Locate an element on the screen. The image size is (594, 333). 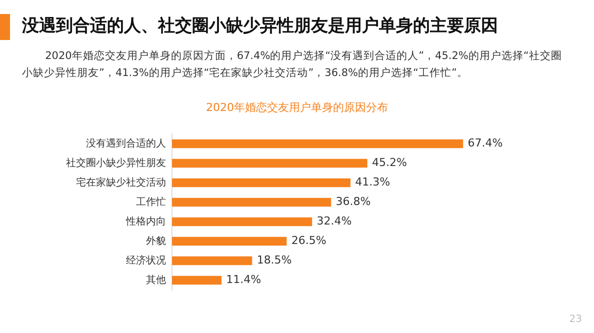
data-label: 45.2% is located at coordinates (389, 163).